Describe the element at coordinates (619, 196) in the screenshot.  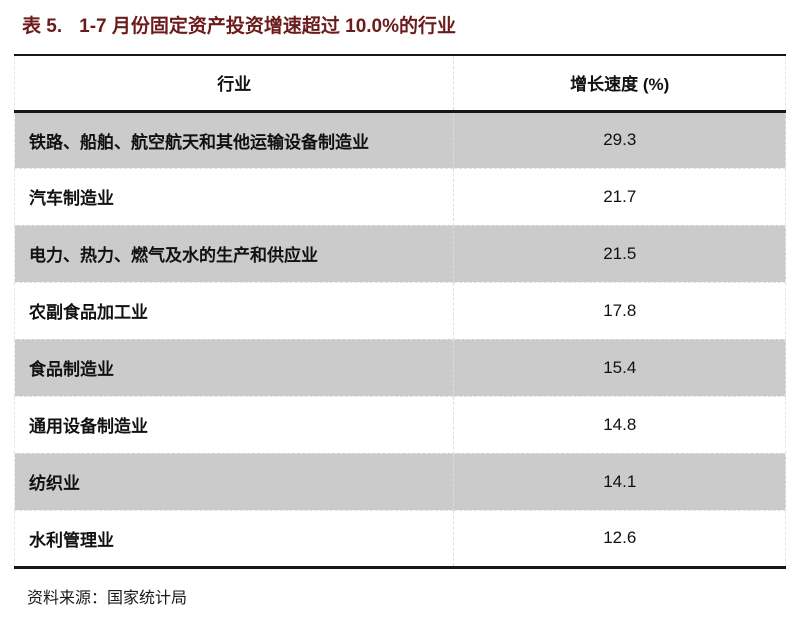
I see `growth-cell: 21.7` at that location.